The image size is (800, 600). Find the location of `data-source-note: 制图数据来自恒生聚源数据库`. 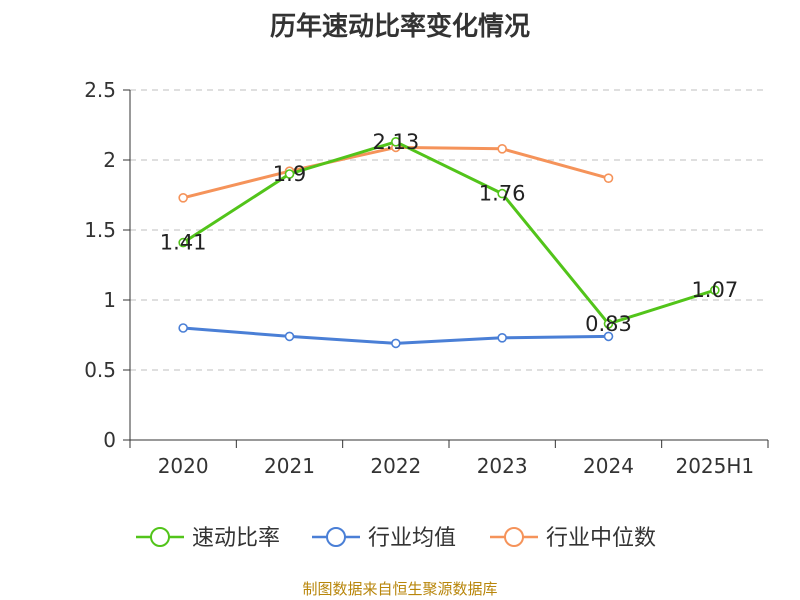

data-source-note: 制图数据来自恒生聚源数据库 is located at coordinates (400, 589).